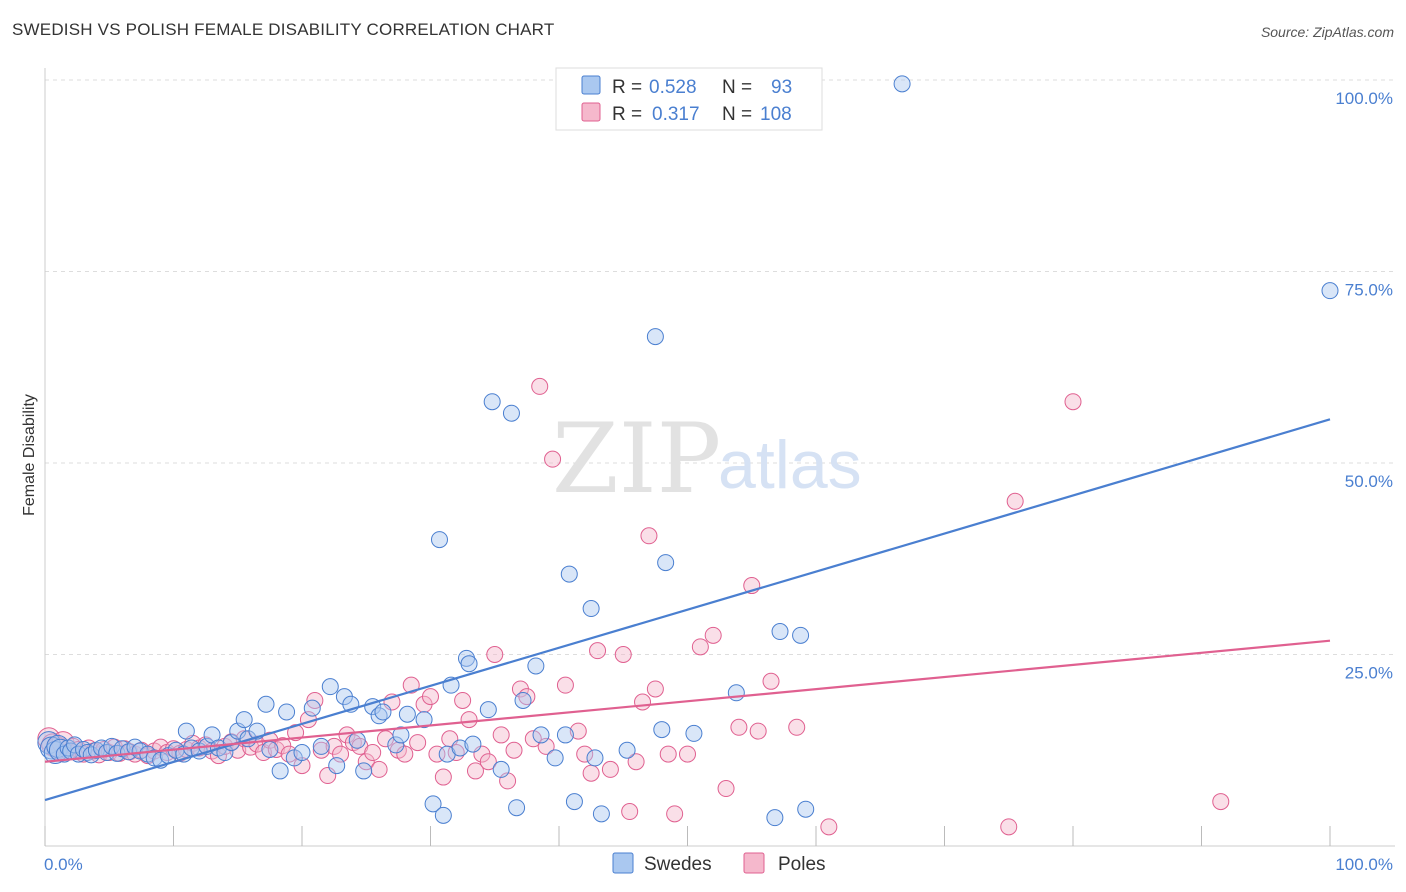  I want to click on source-label: Source: ZipAtlas.com, so click(1327, 32).